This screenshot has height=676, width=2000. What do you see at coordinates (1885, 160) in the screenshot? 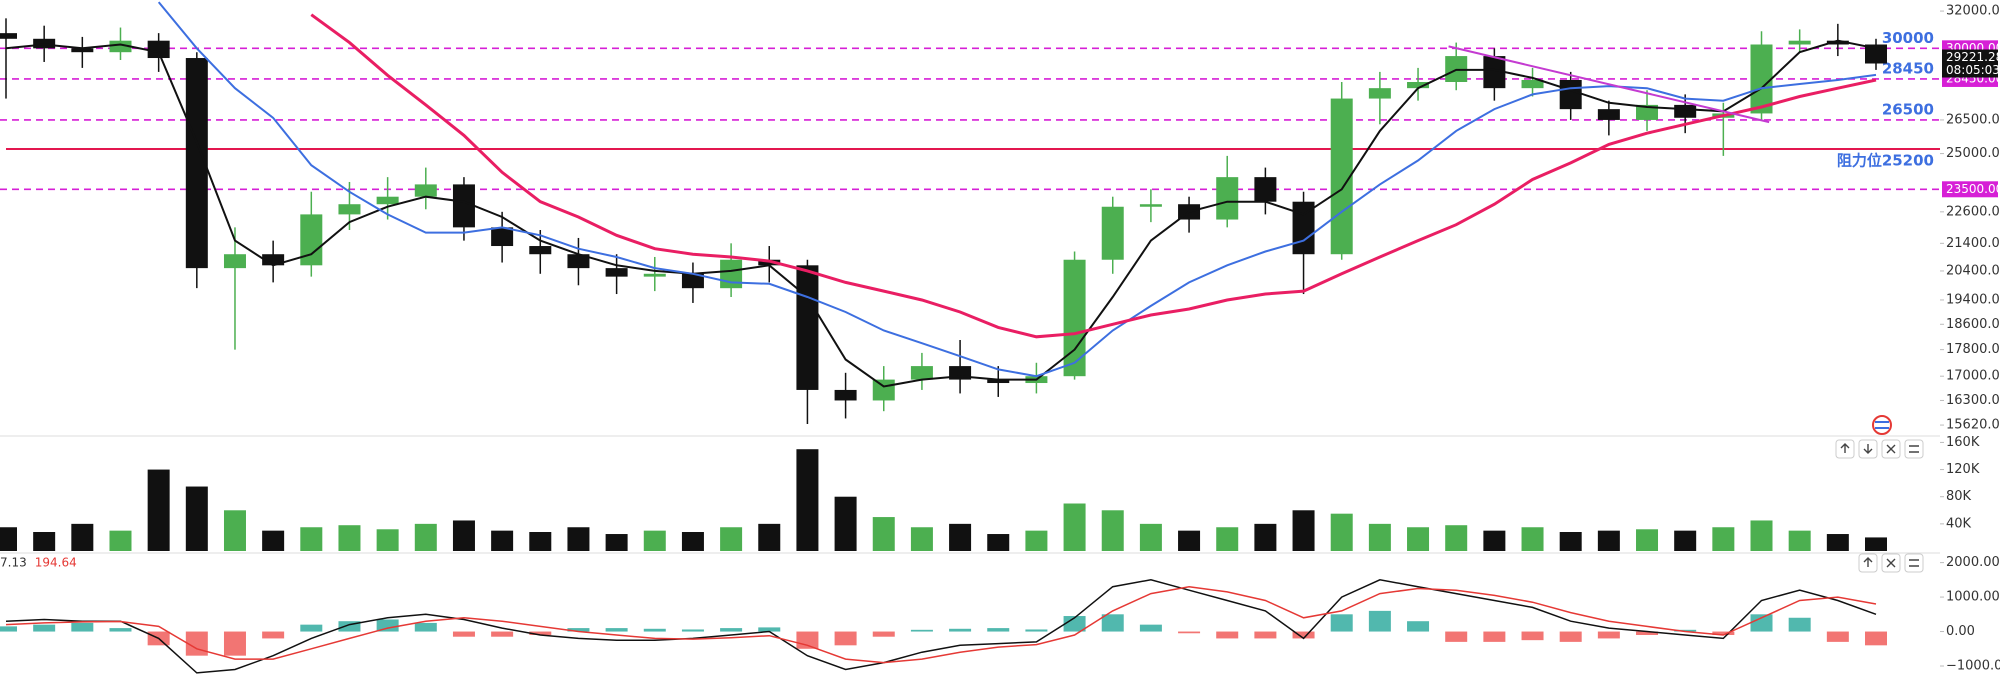
I see `resistance-annotation: 阻力位25200` at bounding box center [1885, 160].